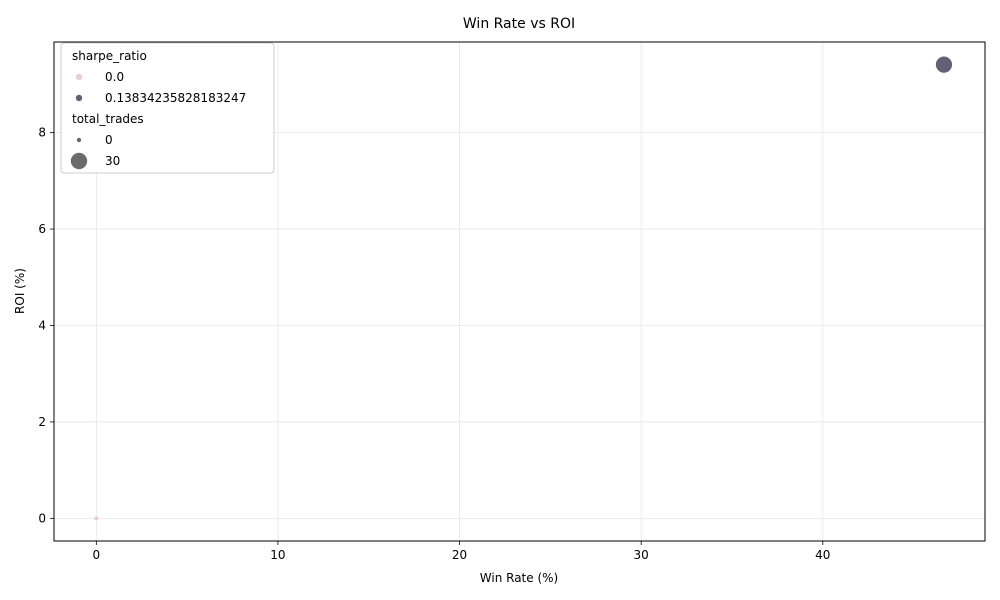 Image resolution: width=1000 pixels, height=600 pixels. I want to click on legend-entry-label: 0, so click(109, 140).